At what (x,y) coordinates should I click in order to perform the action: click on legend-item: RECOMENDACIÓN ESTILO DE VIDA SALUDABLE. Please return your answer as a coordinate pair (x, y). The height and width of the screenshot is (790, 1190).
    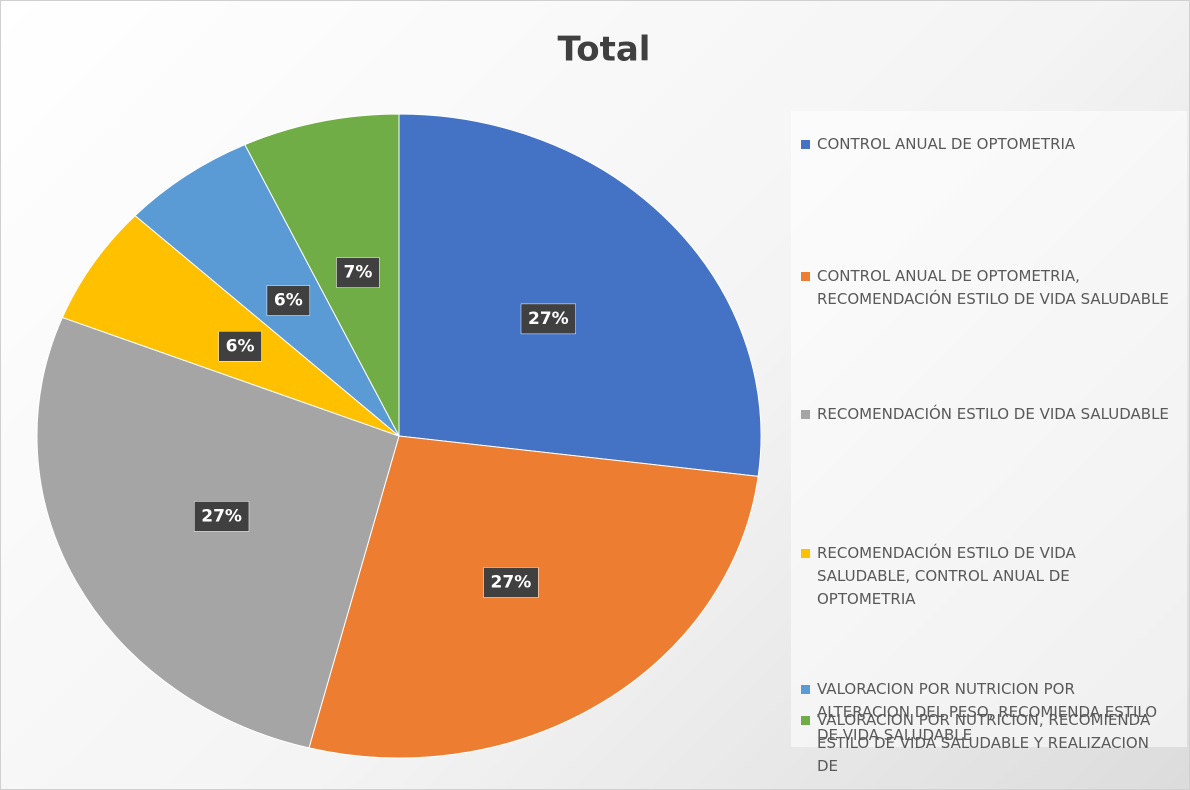
    Looking at the image, I should click on (986, 414).